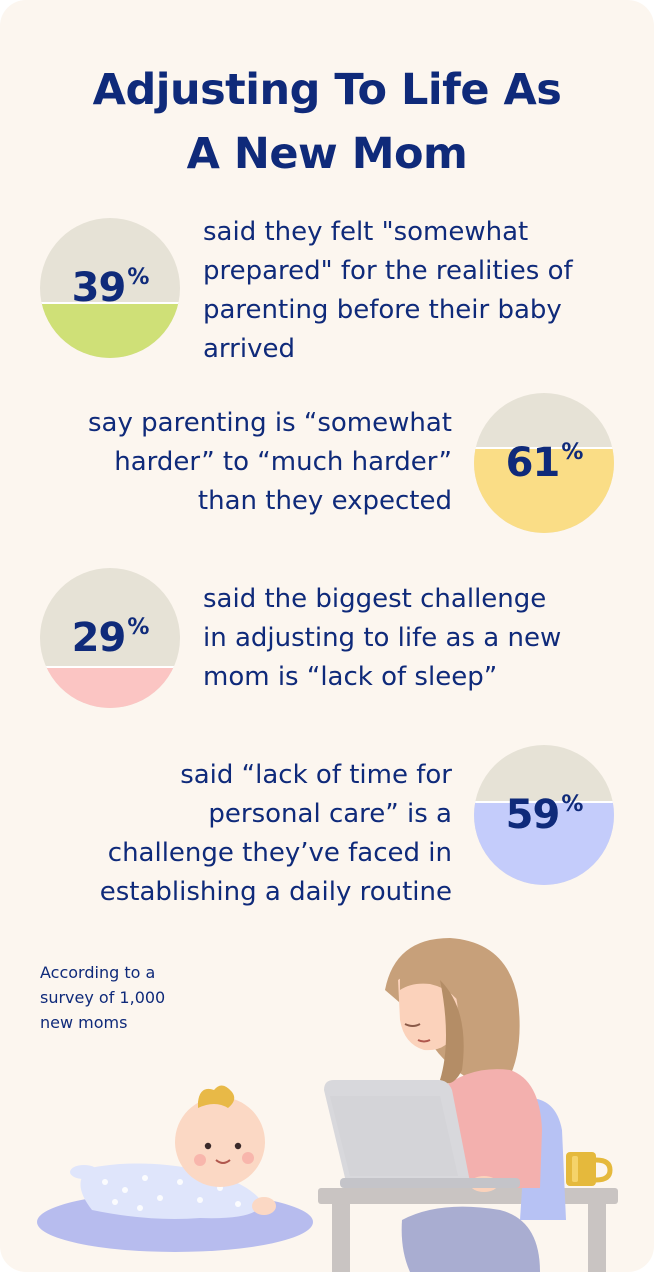 This screenshot has height=1272, width=654. Describe the element at coordinates (249, 349) in the screenshot. I see `stat-1-line: arrived` at that location.